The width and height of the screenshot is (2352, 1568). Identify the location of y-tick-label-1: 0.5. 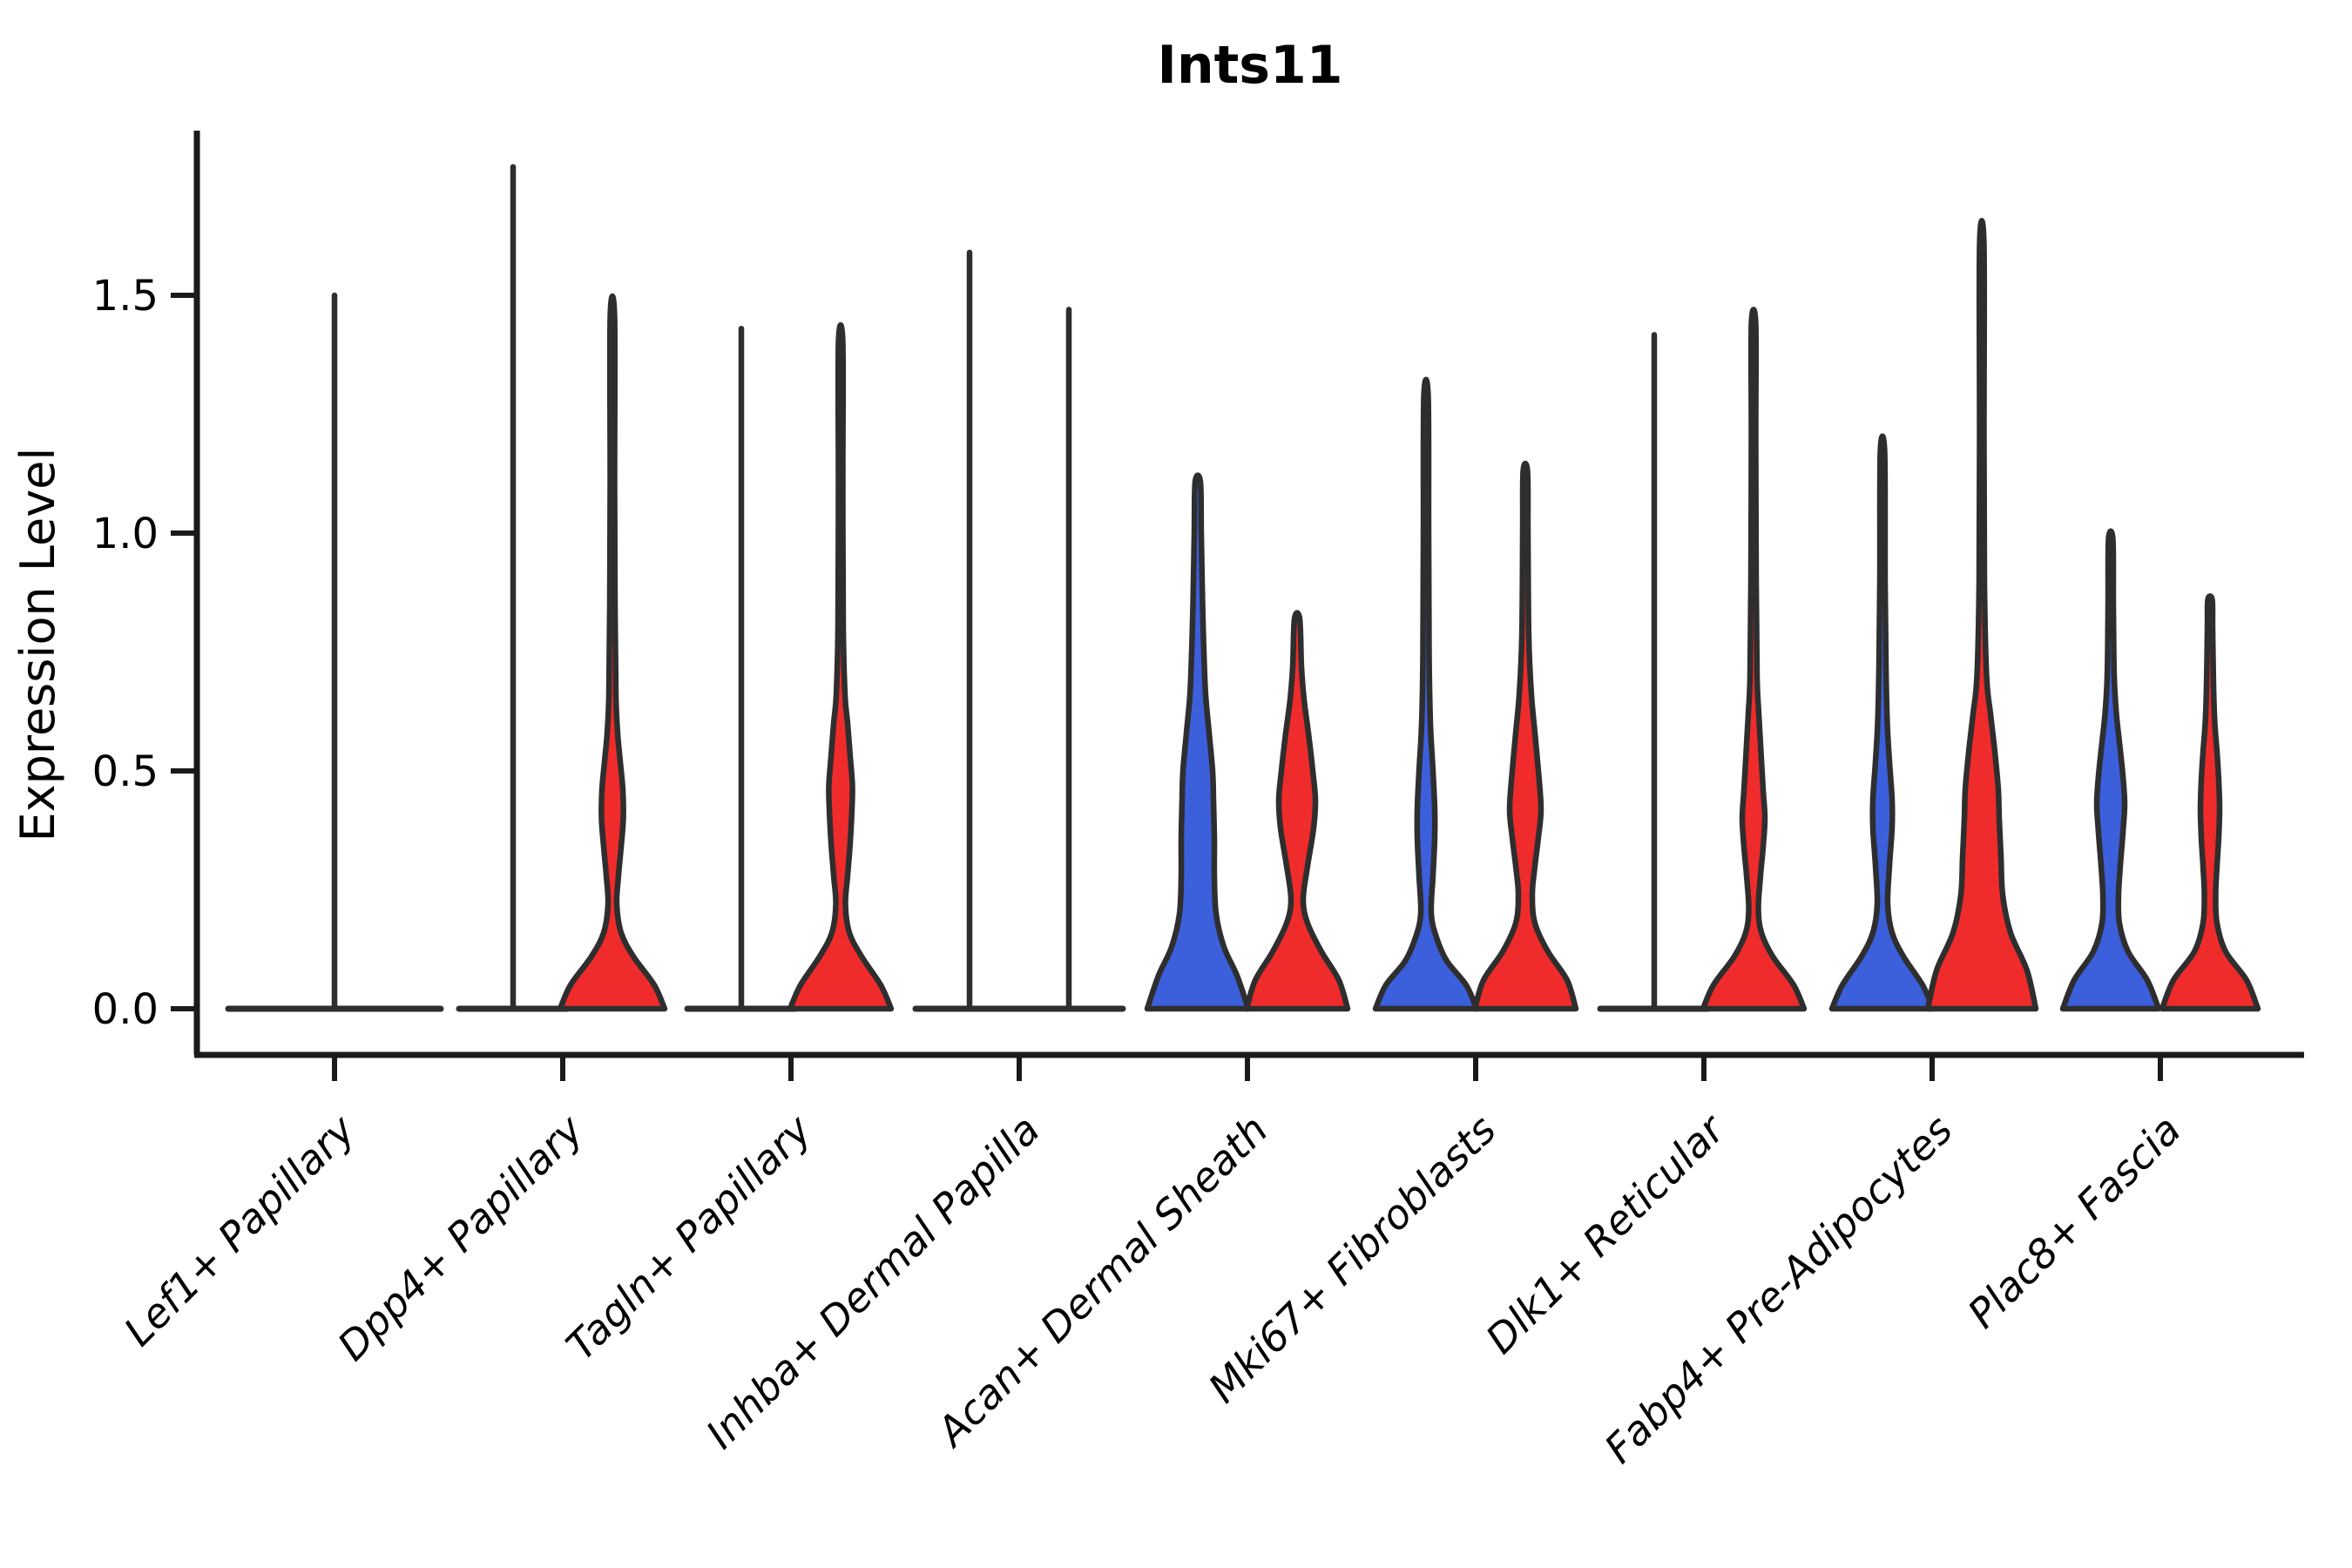
(125, 771).